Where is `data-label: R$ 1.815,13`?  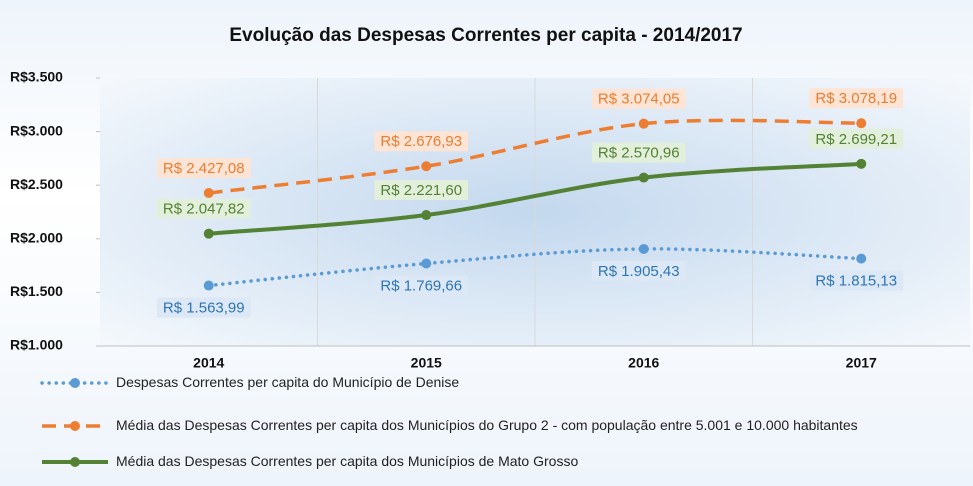 data-label: R$ 1.815,13 is located at coordinates (856, 281).